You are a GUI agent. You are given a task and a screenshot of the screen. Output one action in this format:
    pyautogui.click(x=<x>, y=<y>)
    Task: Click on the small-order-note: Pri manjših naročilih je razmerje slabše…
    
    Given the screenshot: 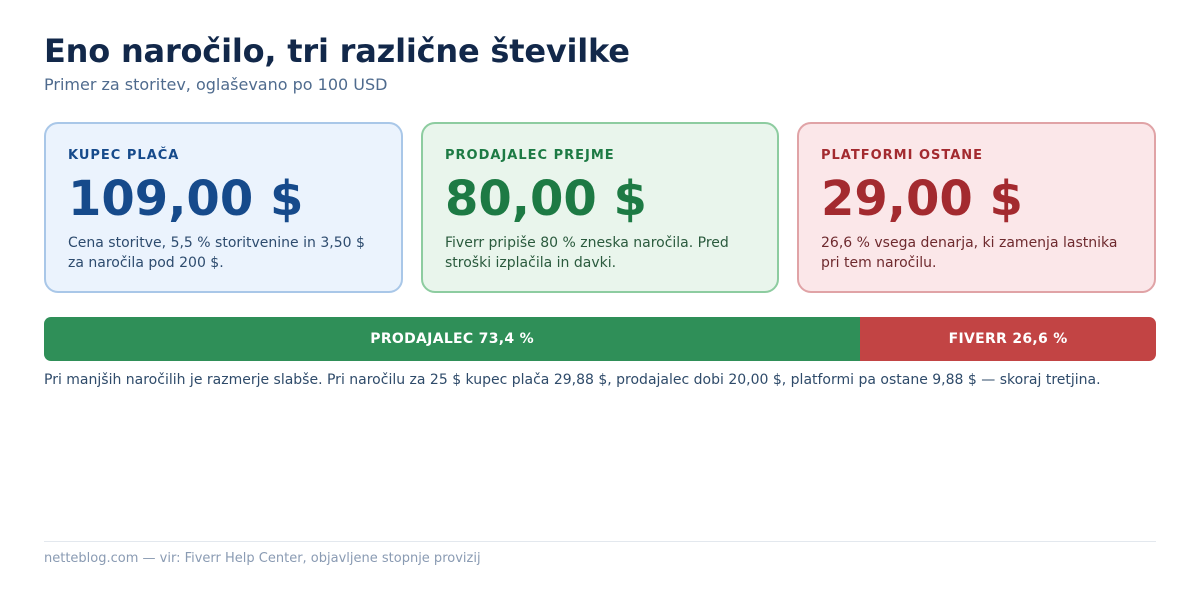 What is the action you would take?
    pyautogui.click(x=572, y=380)
    